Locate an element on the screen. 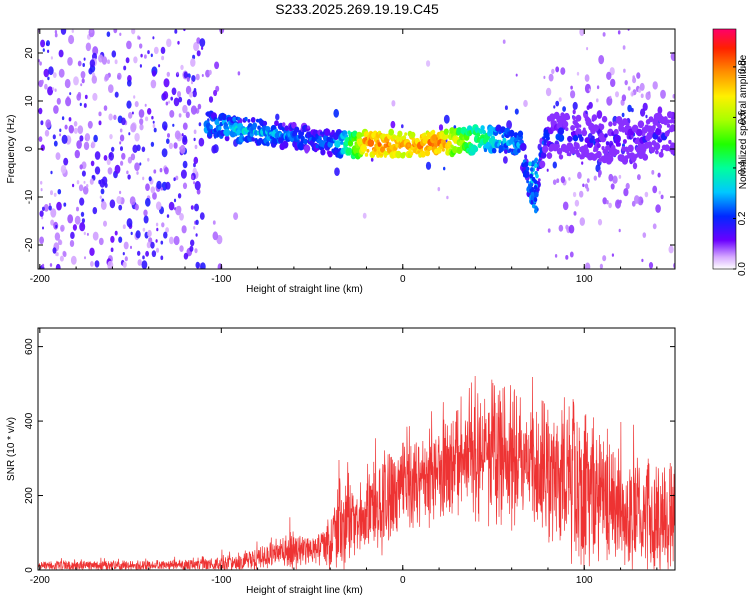 The width and height of the screenshot is (750, 605). snr-xtick-label: 100 is located at coordinates (584, 580).